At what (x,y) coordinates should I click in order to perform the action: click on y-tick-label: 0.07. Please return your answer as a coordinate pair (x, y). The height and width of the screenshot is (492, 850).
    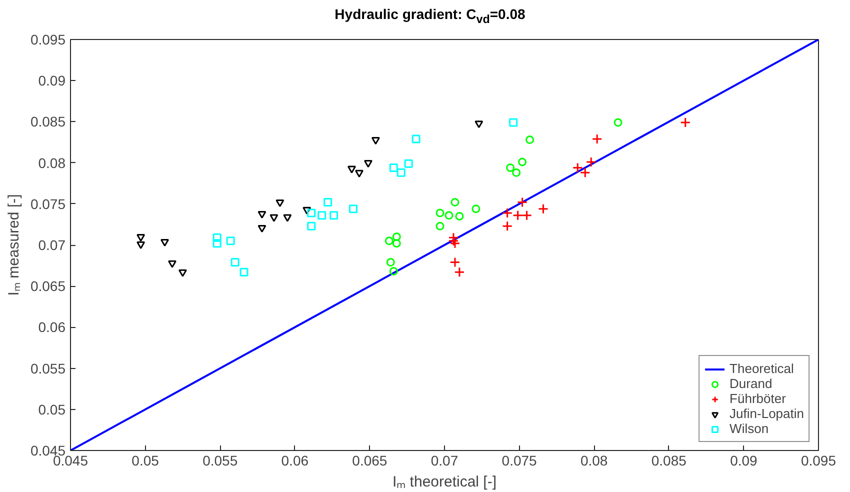
    Looking at the image, I should click on (52, 245).